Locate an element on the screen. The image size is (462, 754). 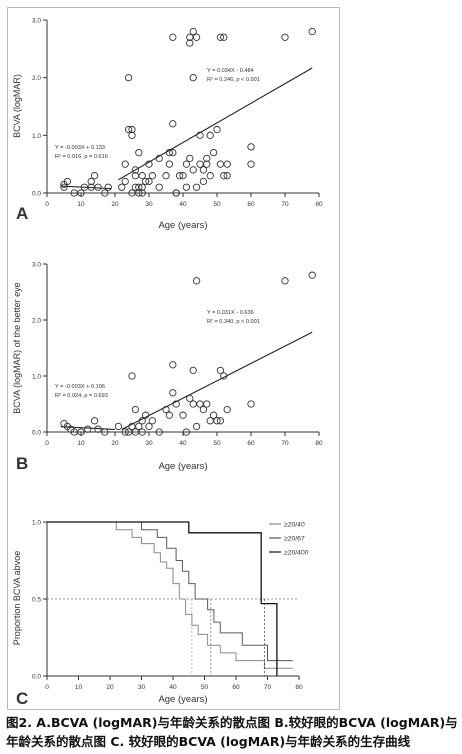
panel-a-y-axis-title: BCVA (logMAR) is located at coordinates (17, 106).